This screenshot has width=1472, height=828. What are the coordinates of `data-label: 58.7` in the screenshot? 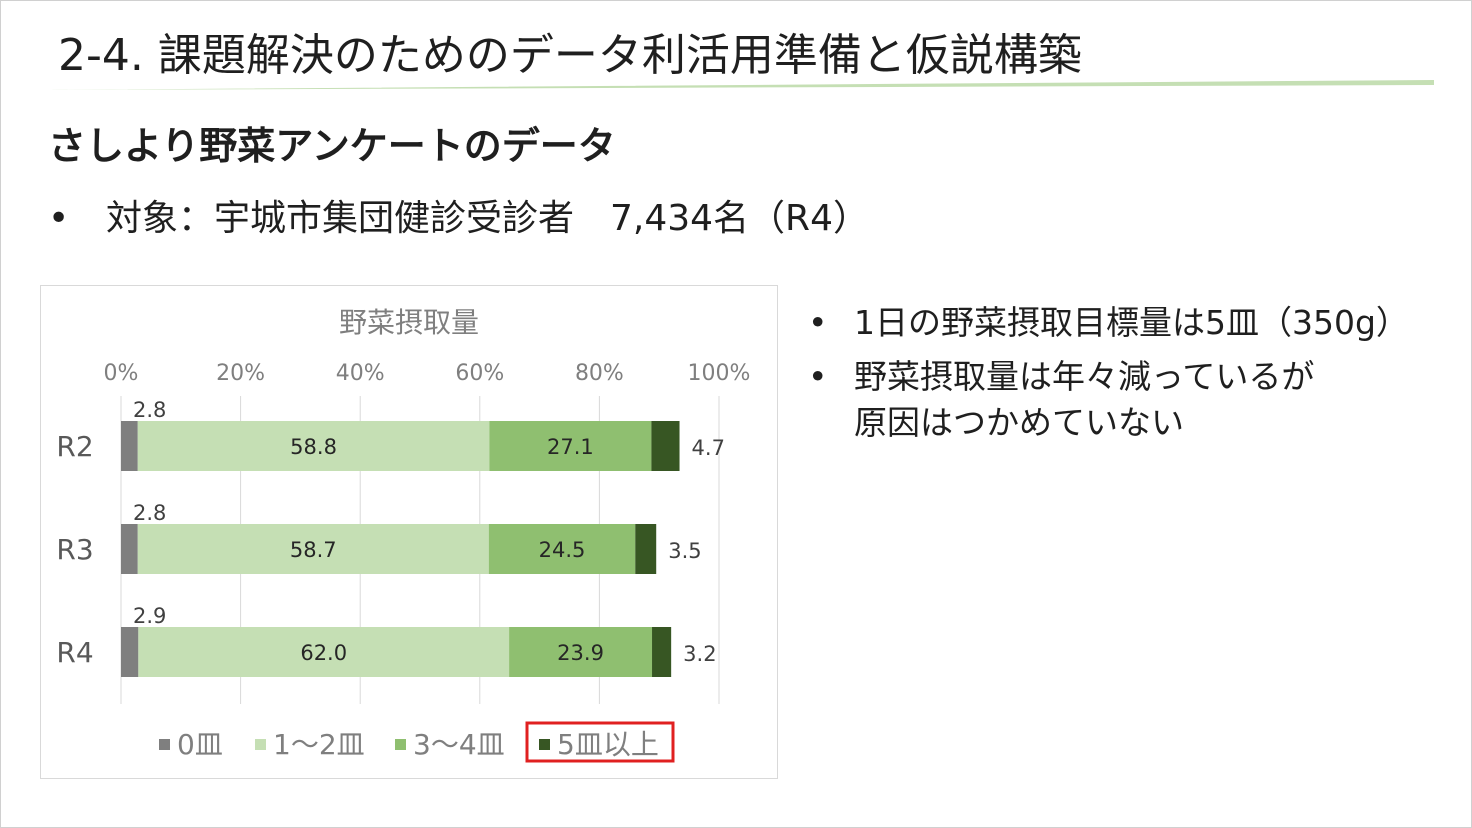 It's located at (313, 550).